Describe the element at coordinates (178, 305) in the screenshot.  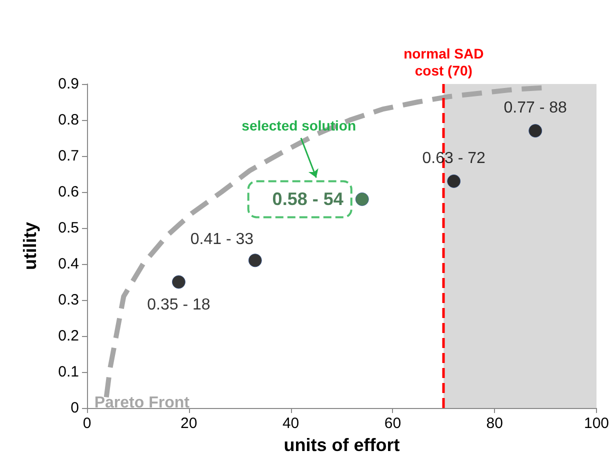
I see `data-label: 0.35 - 18` at that location.